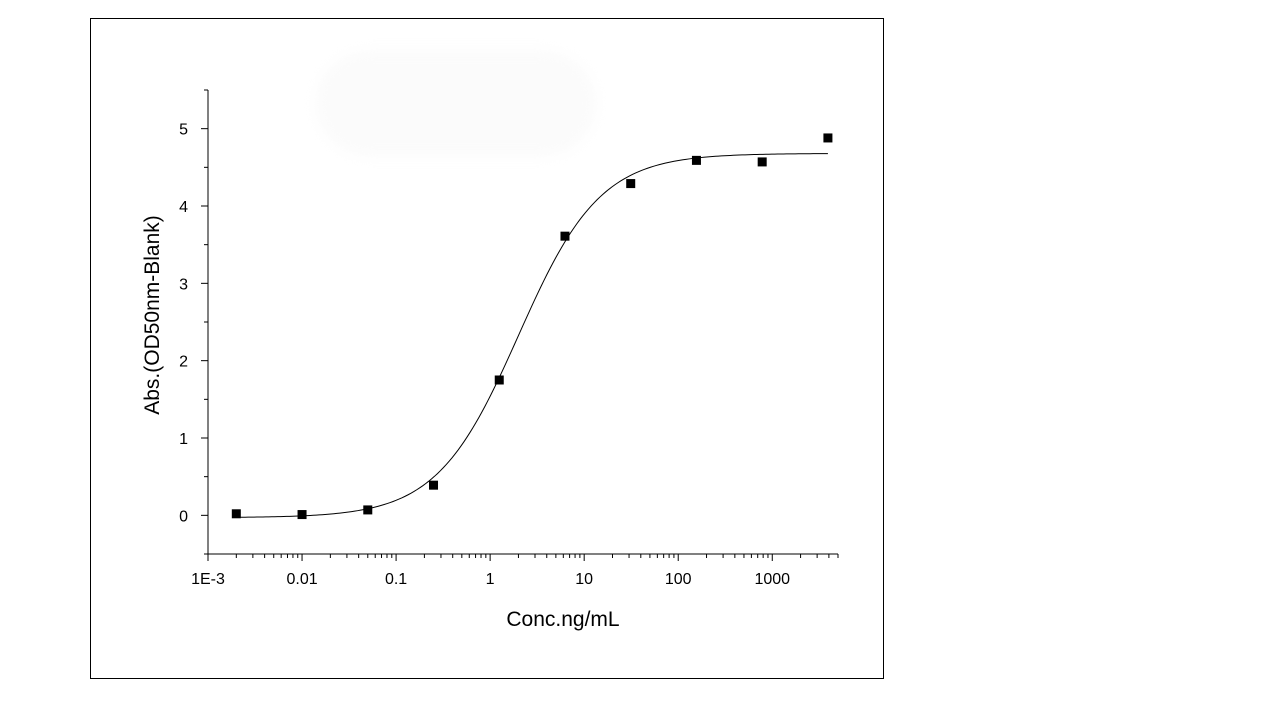  I want to click on y-tick-label: 3, so click(183, 284).